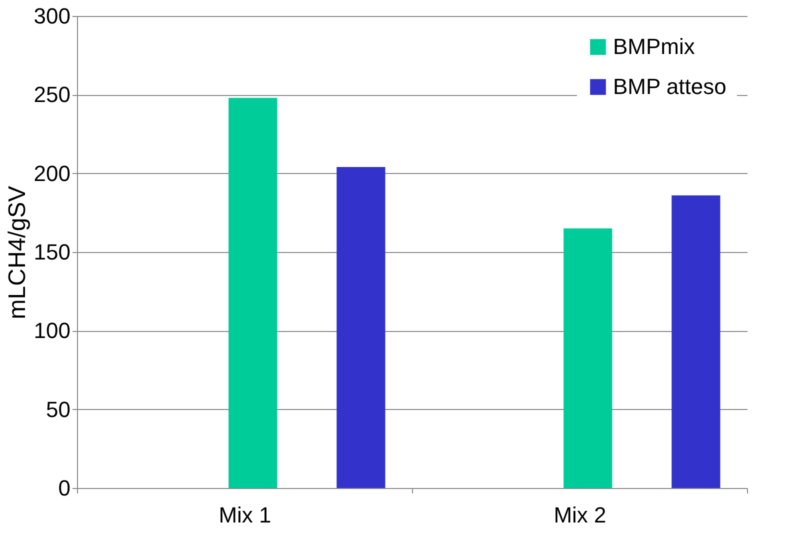 This screenshot has width=789, height=556. I want to click on y-axis-title: mLCH4/gSV, so click(17, 253).